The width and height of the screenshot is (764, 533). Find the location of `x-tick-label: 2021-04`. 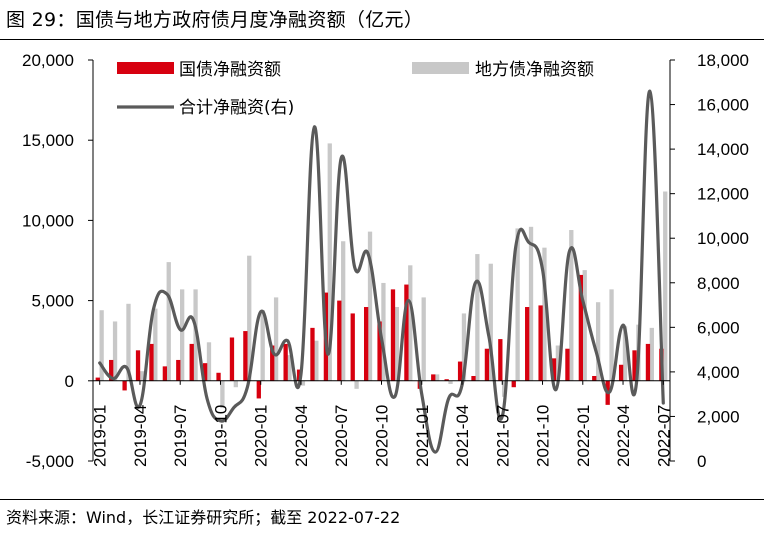

x-tick-label: 2021-04 is located at coordinates (462, 436).